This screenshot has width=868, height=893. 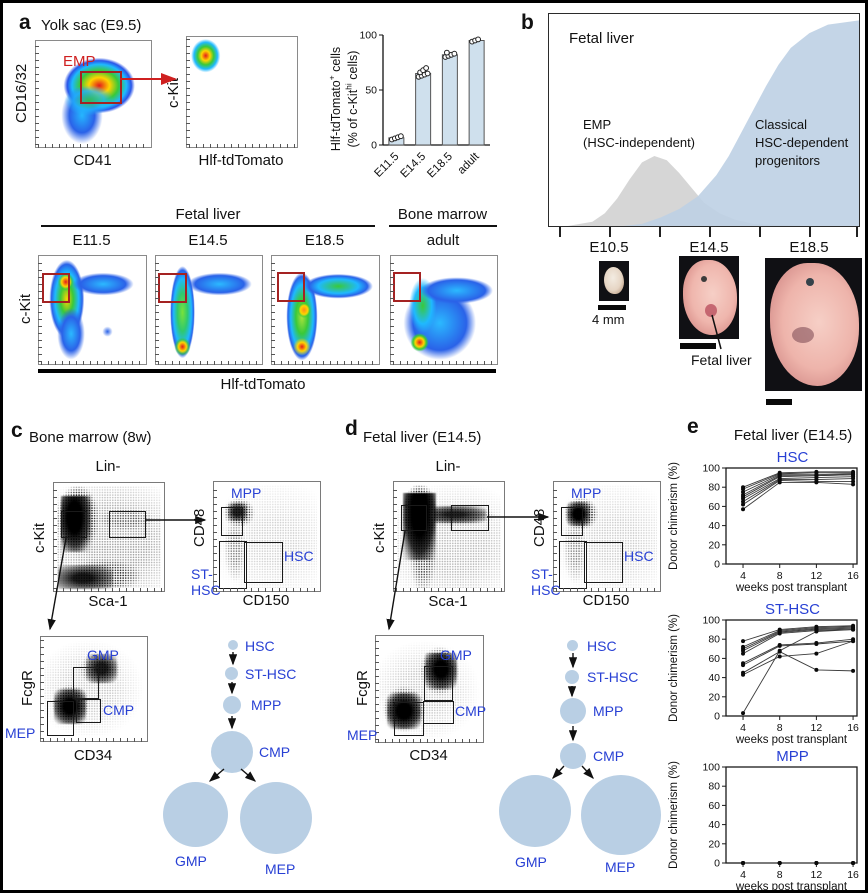 I want to click on hlf-neg-gate, so click(x=291, y=287).